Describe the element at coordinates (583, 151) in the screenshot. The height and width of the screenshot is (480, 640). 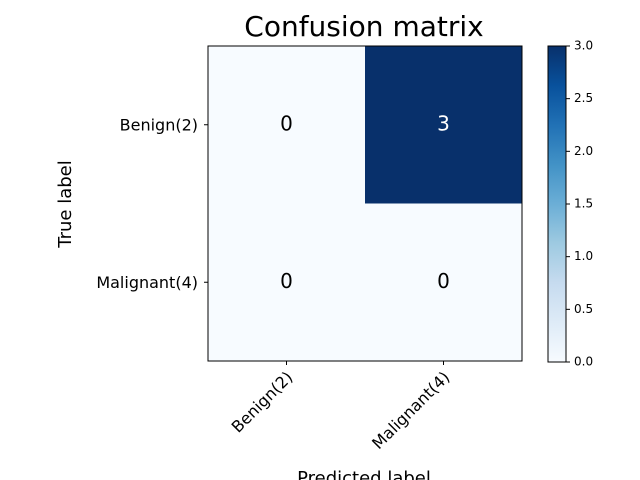
I see `colorbar-tick-label: 2.0` at that location.